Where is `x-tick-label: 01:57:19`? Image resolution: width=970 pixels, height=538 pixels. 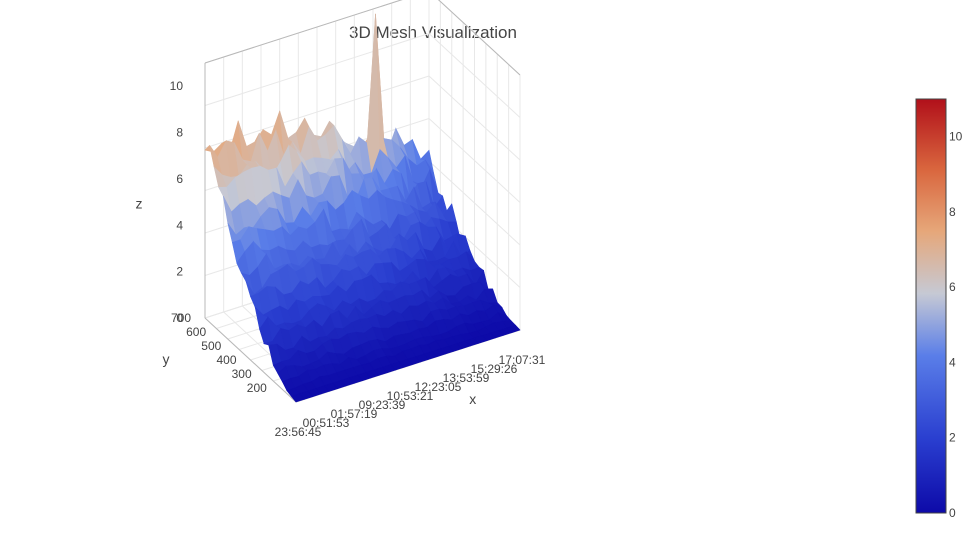 x-tick-label: 01:57:19 is located at coordinates (354, 414).